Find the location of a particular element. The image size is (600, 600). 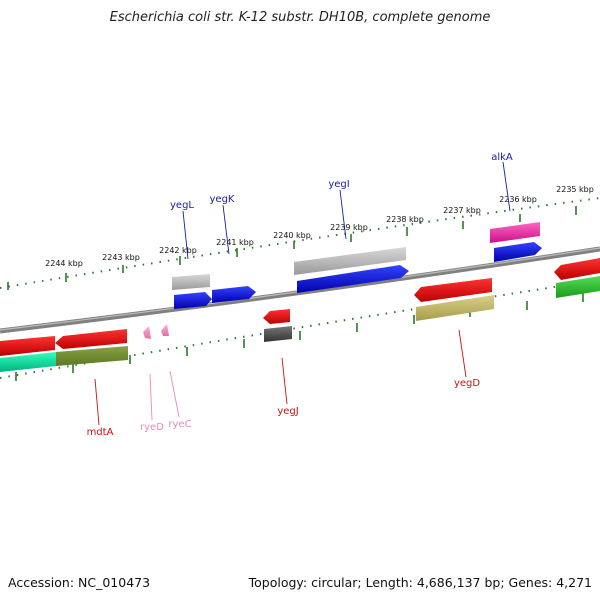

scale-label: 2237 kbp is located at coordinates (462, 210).